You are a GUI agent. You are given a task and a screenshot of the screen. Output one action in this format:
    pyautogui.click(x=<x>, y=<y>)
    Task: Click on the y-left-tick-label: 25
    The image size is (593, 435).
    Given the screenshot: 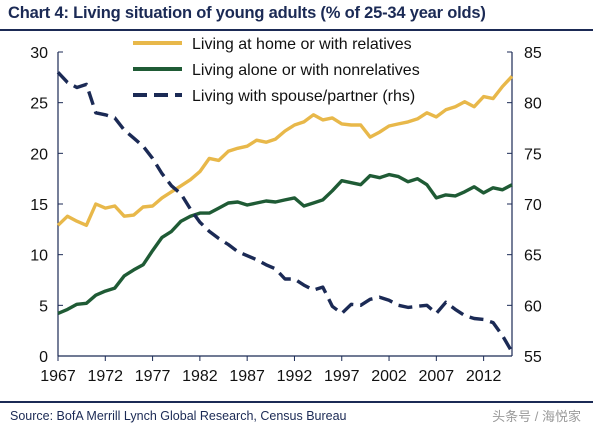 What is the action you would take?
    pyautogui.click(x=39, y=104)
    